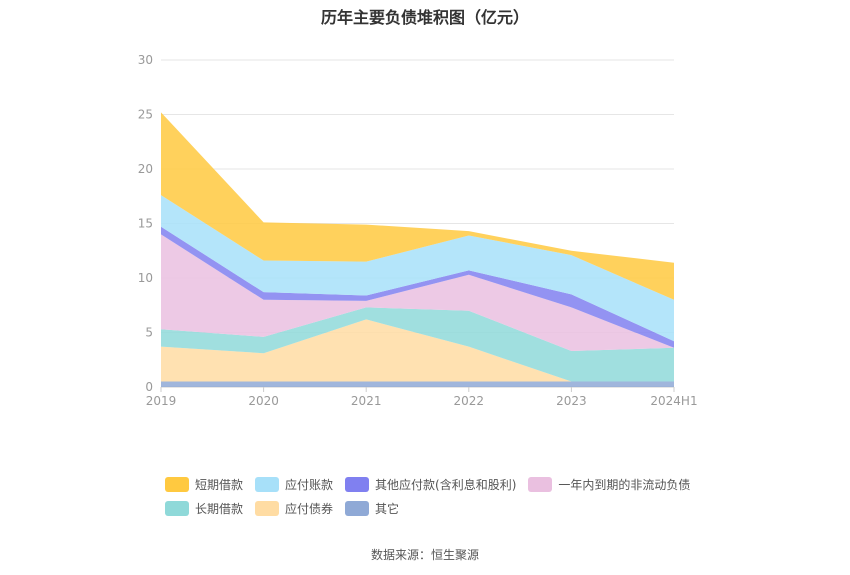 This screenshot has height=575, width=850. What do you see at coordinates (673, 401) in the screenshot?
I see `x-tick-label: 2024H1` at bounding box center [673, 401].